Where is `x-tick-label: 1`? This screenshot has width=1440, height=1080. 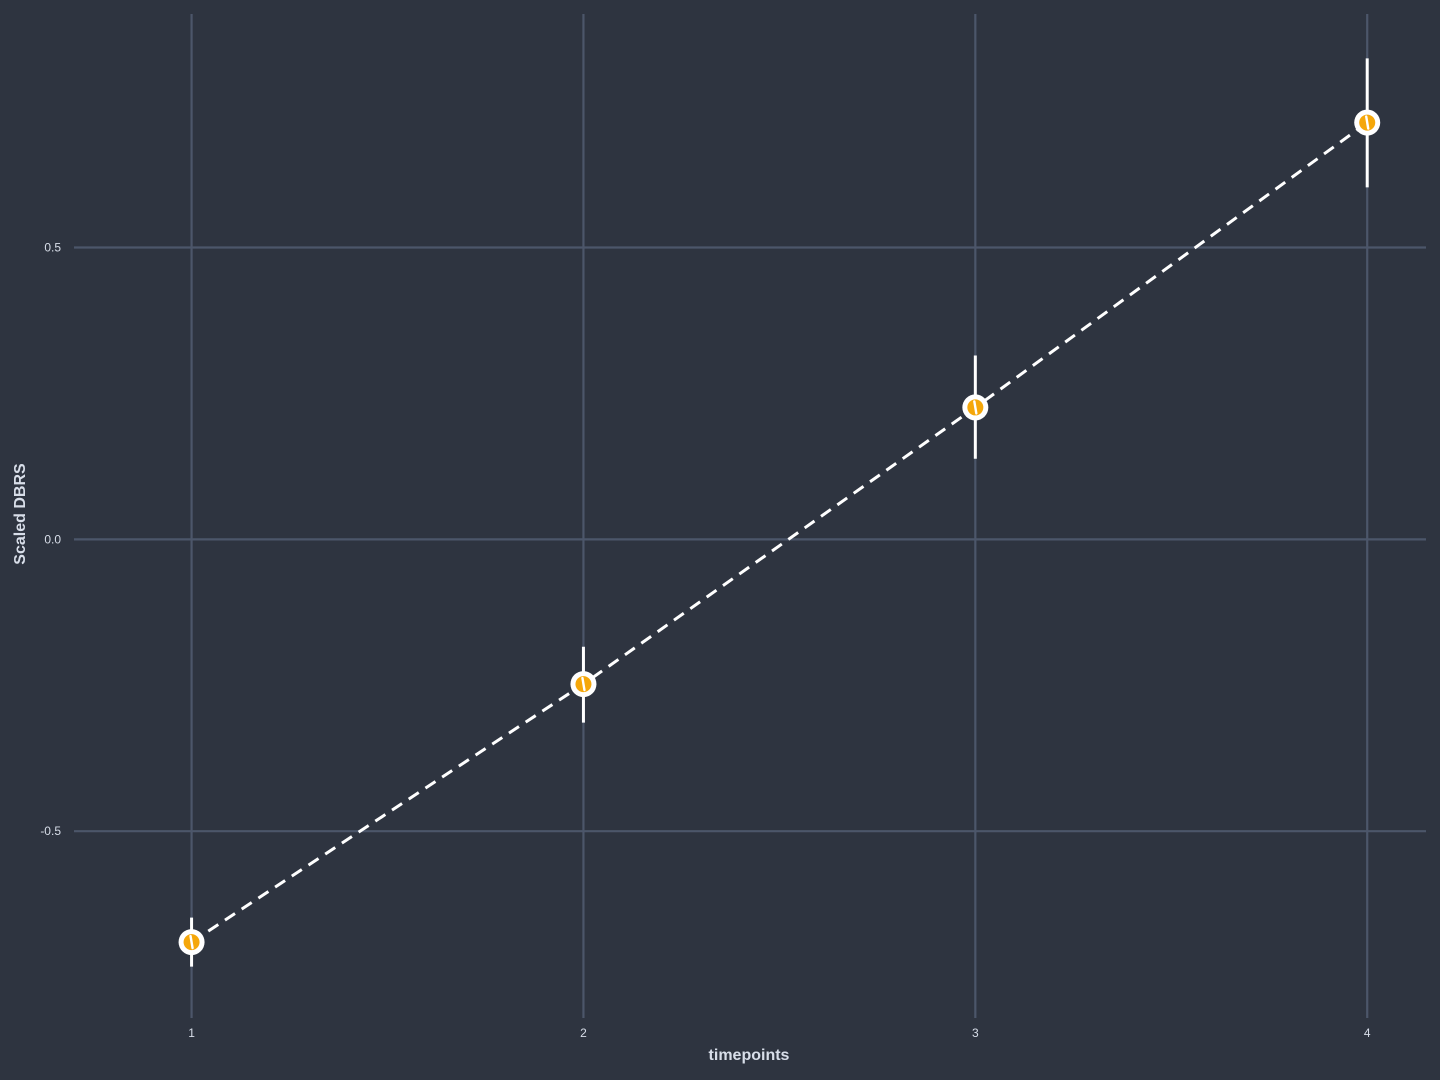 x-tick-label: 1 is located at coordinates (191, 1033).